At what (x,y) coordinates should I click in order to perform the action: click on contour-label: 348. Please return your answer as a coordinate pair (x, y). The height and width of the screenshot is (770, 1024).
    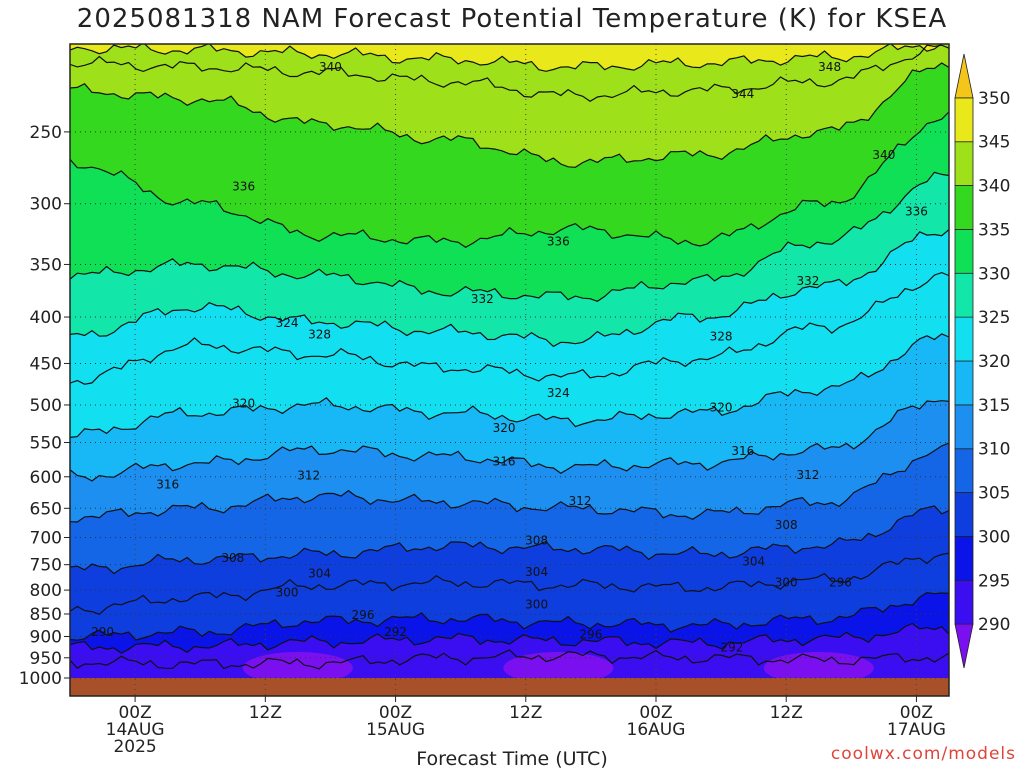
    Looking at the image, I should click on (829, 67).